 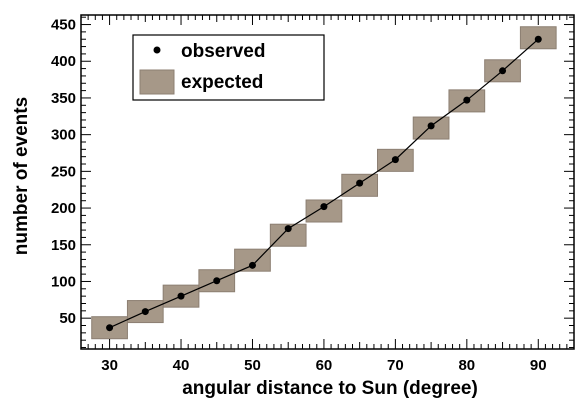 What do you see at coordinates (395, 365) in the screenshot?
I see `x-tick-label: 70` at bounding box center [395, 365].